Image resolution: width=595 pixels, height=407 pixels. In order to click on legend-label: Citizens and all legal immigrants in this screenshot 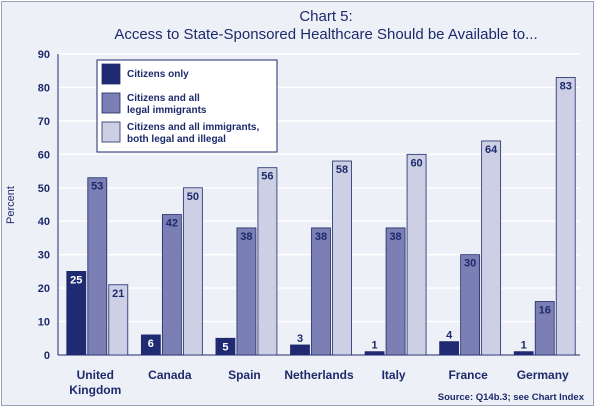, I will do `click(167, 104)`.